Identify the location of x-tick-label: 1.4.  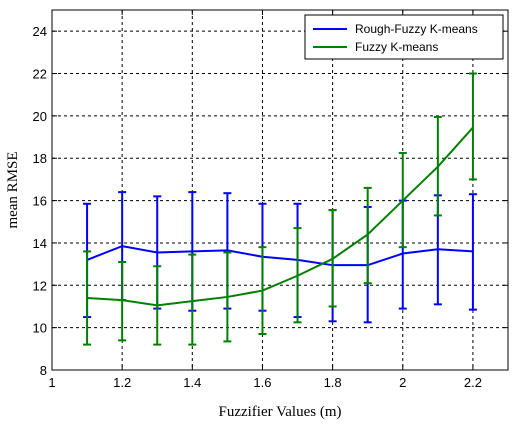
(192, 382).